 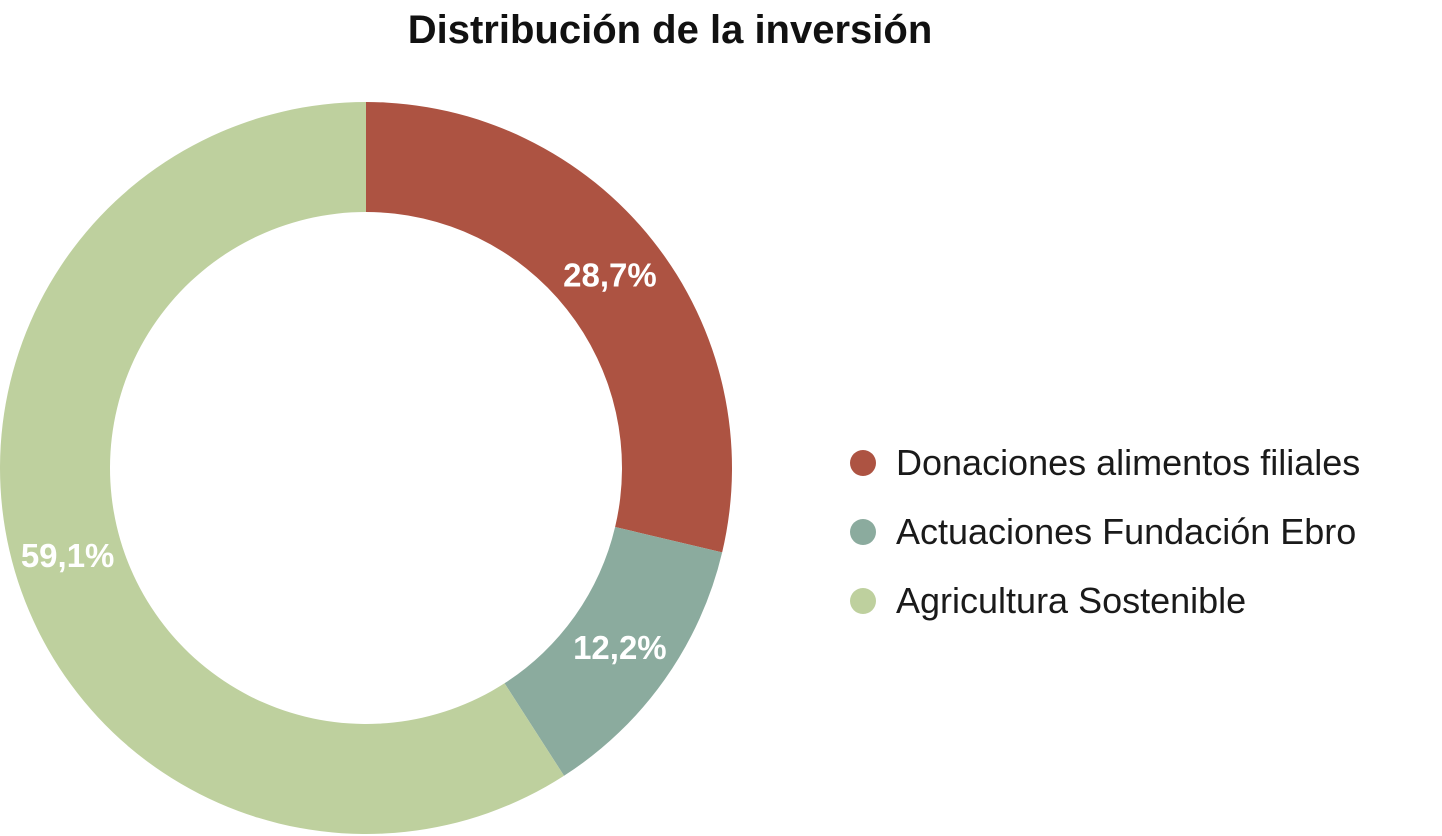 I want to click on legend-label-donaciones: Donaciones alimentos filiales, so click(x=1128, y=462).